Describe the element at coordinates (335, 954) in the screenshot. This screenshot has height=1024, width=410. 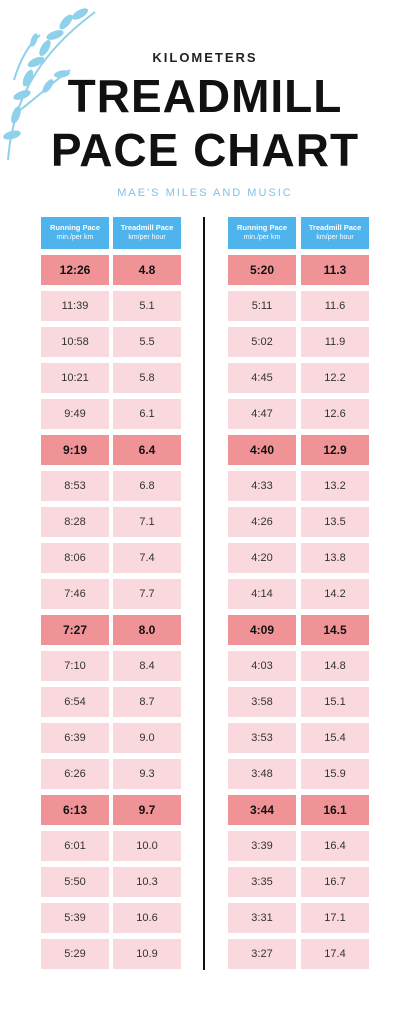
I see `treadmill-speed-cell: 17.4` at that location.